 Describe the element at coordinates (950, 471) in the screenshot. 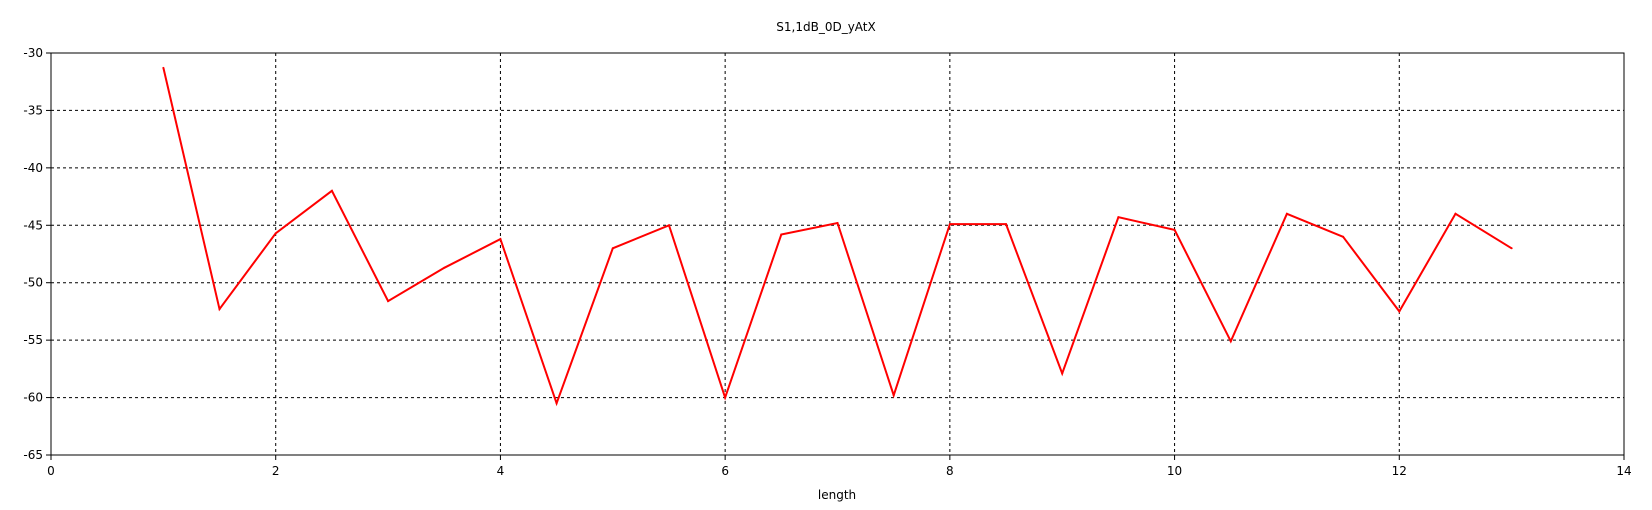

I see `x-tick-label: 8` at that location.